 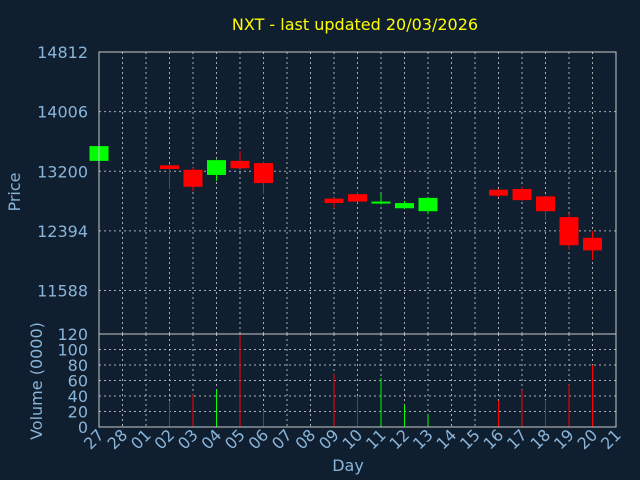 What do you see at coordinates (62, 291) in the screenshot?
I see `price-tick-label: 11588` at bounding box center [62, 291].